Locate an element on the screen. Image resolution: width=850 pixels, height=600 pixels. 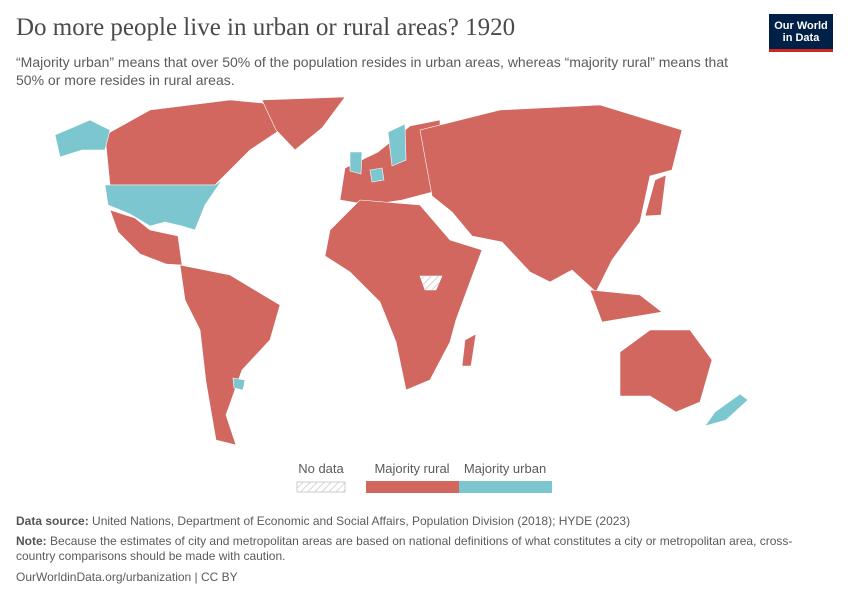
logo-line: in Data is located at coordinates (801, 38).